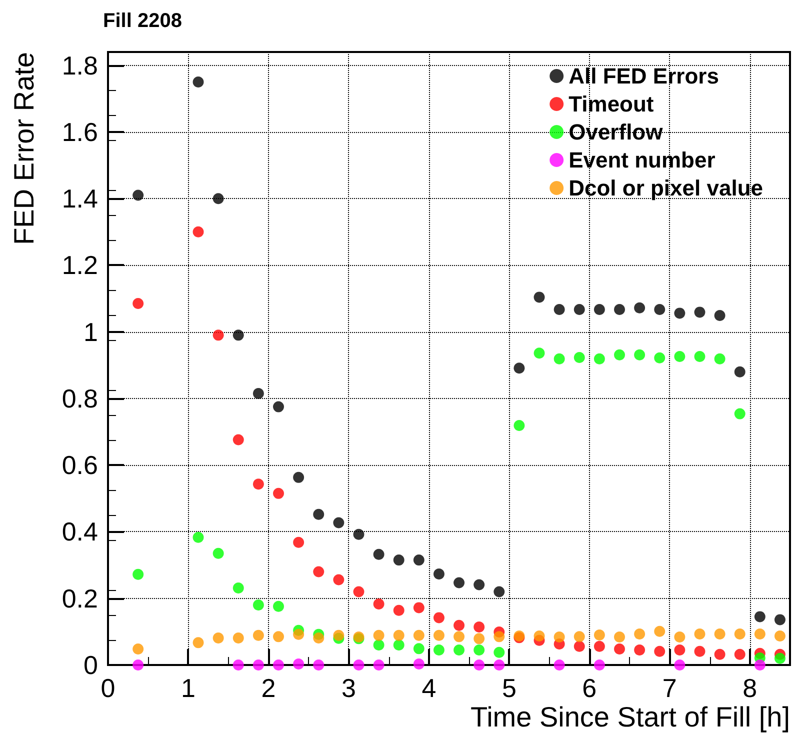  Describe the element at coordinates (642, 160) in the screenshot. I see `legend-label: Event number` at that location.